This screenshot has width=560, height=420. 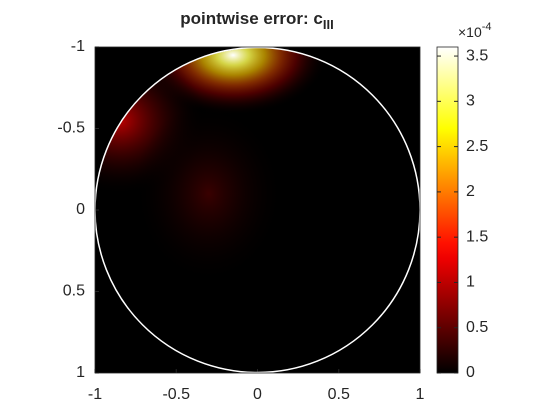 What do you see at coordinates (256, 20) in the screenshot?
I see `chart-title: pointwise error: cIII` at bounding box center [256, 20].